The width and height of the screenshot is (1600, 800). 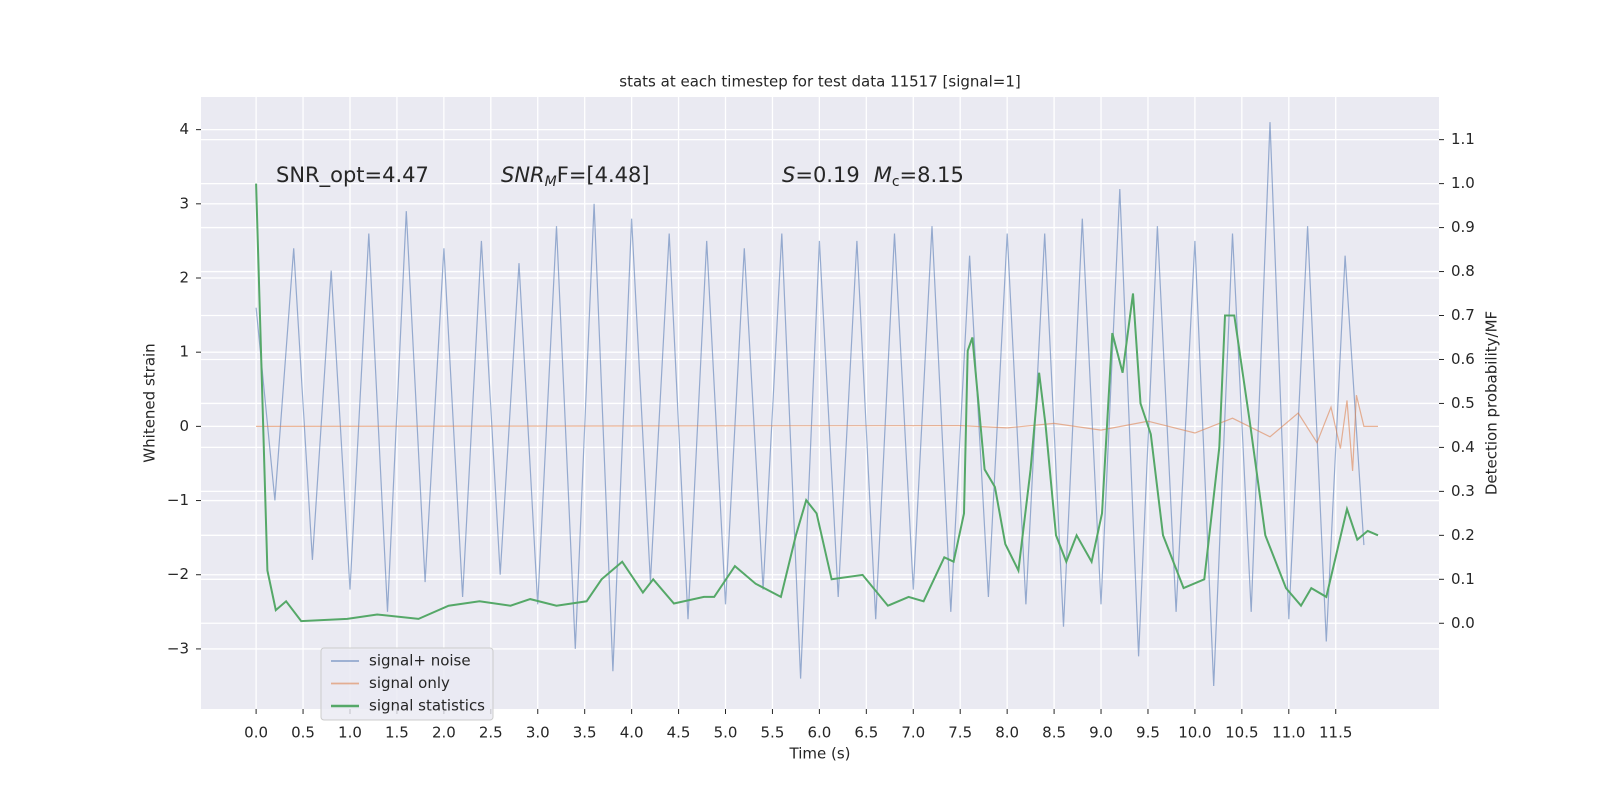 What do you see at coordinates (538, 733) in the screenshot?
I see `x-tick-label: 3.0` at bounding box center [538, 733].